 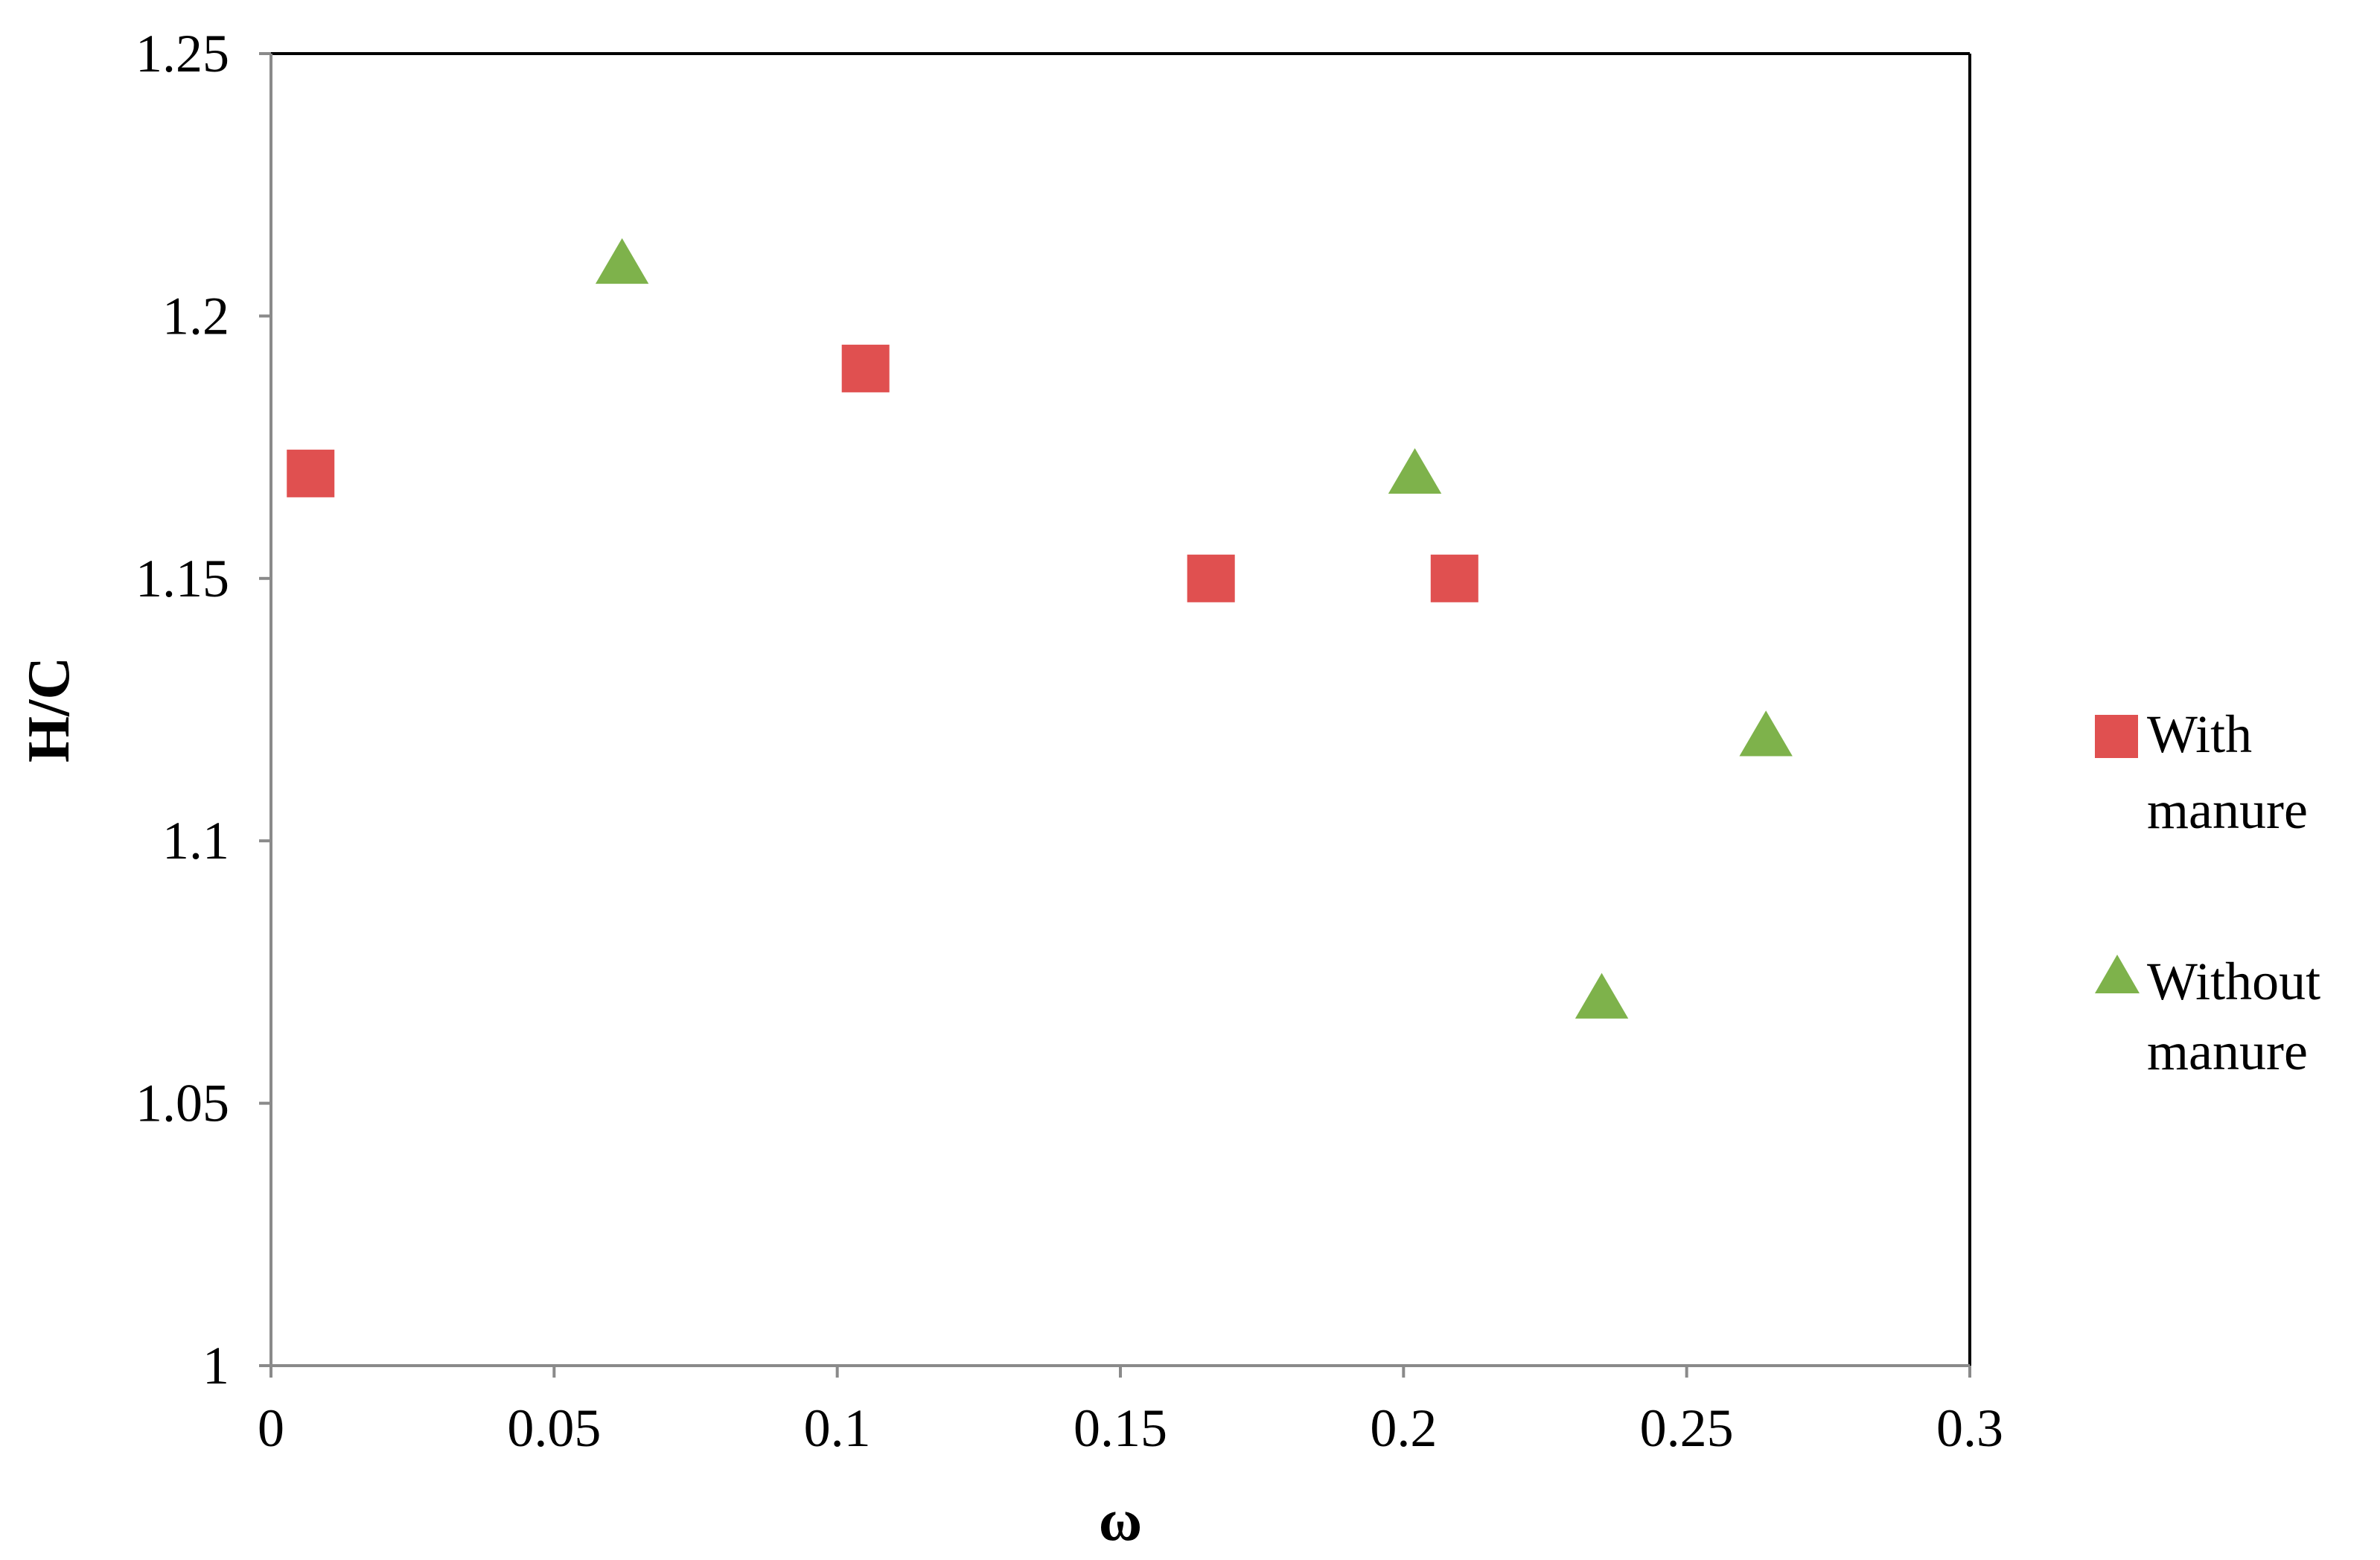 I want to click on legend-label-with-manure-line1: With, so click(x=2199, y=734).